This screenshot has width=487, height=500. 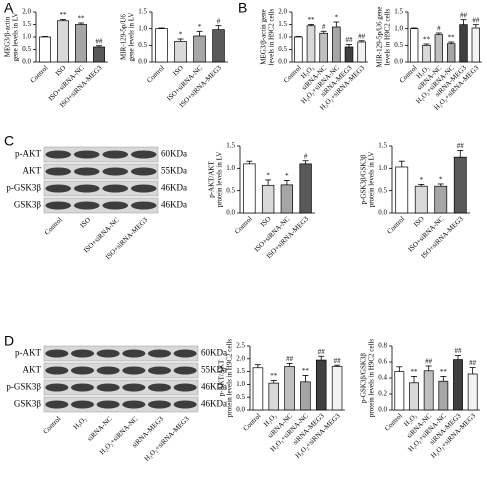 What do you see at coordinates (32, 370) in the screenshot?
I see `protein-label: AKT` at bounding box center [32, 370].